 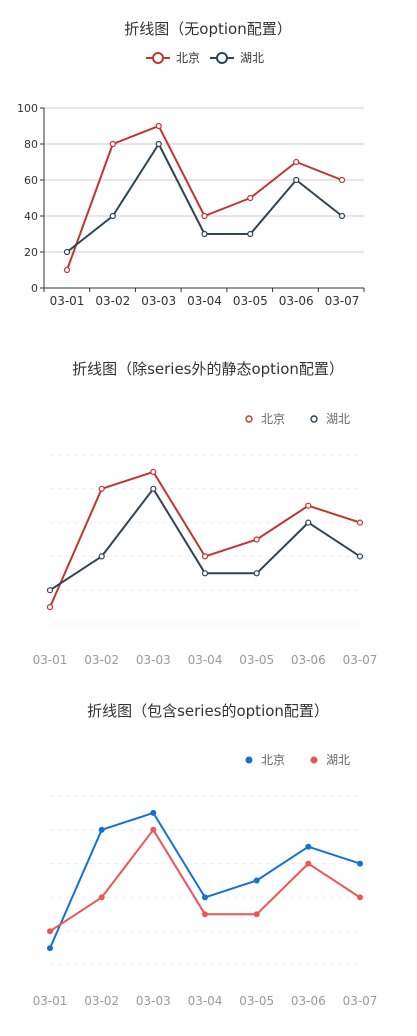 What do you see at coordinates (31, 216) in the screenshot?
I see `y-tick-label: 40` at bounding box center [31, 216].